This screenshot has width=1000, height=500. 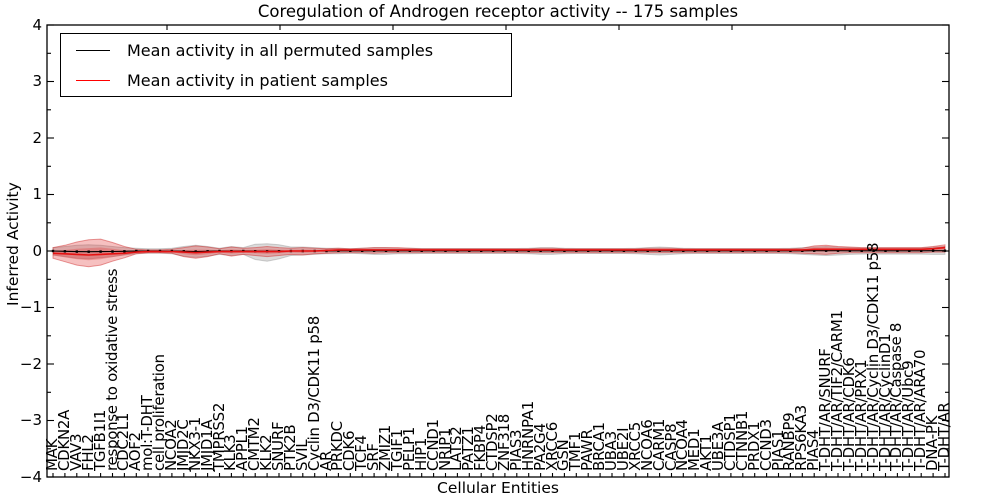 I want to click on y-tick-label: −1, so click(x=30, y=307).